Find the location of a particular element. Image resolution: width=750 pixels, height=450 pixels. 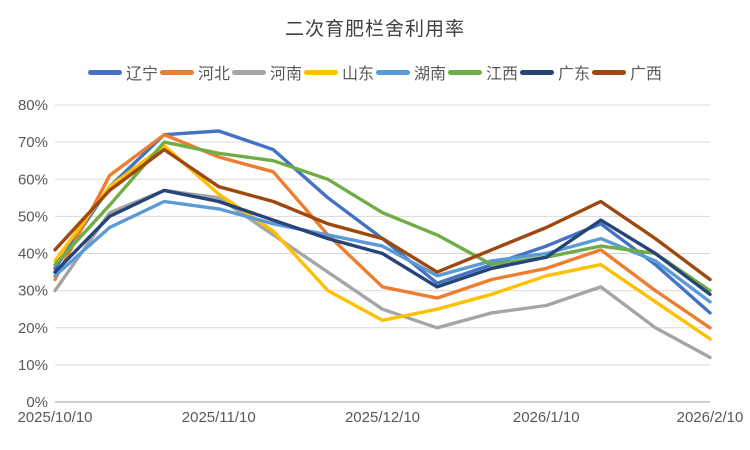

y-axis-tick-label: 50% is located at coordinates (33, 216).